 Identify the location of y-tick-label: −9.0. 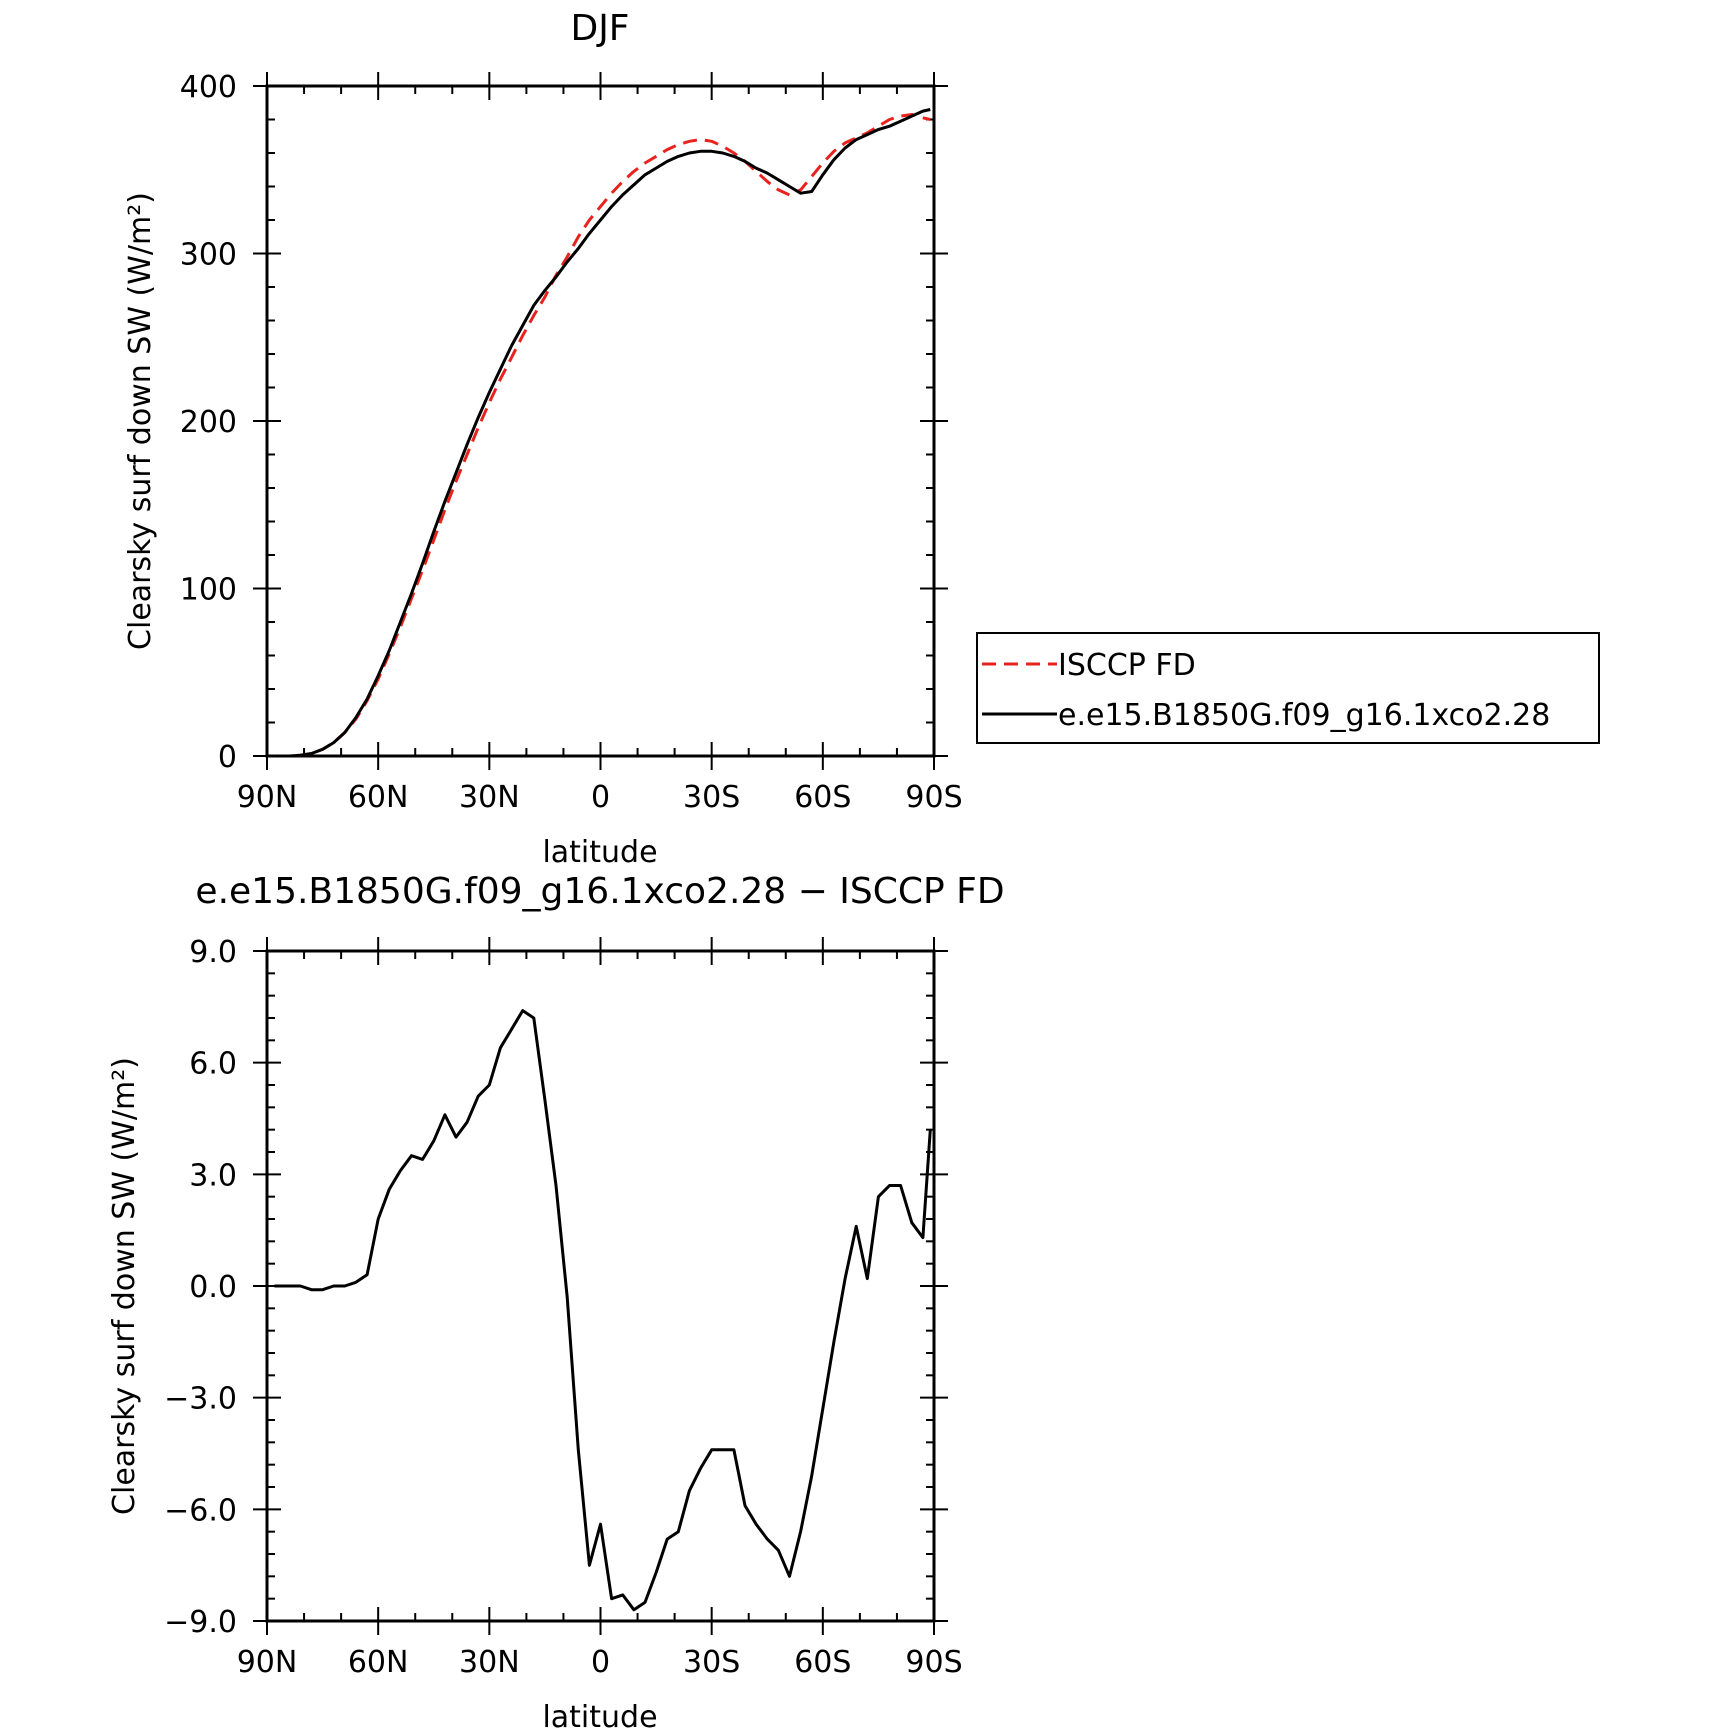
(200, 1622).